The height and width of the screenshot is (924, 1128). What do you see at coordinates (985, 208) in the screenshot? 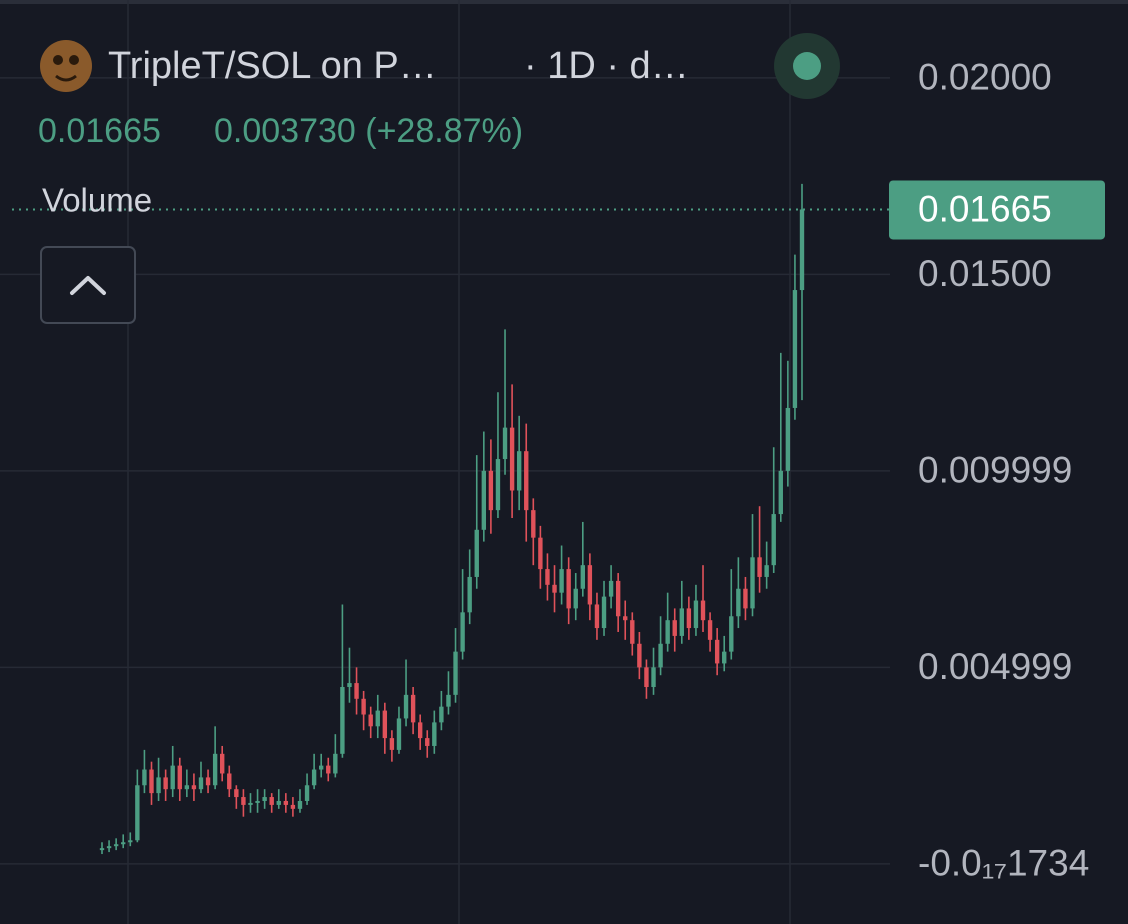
I see `last-price-tag-label: 0.01665` at bounding box center [985, 208].